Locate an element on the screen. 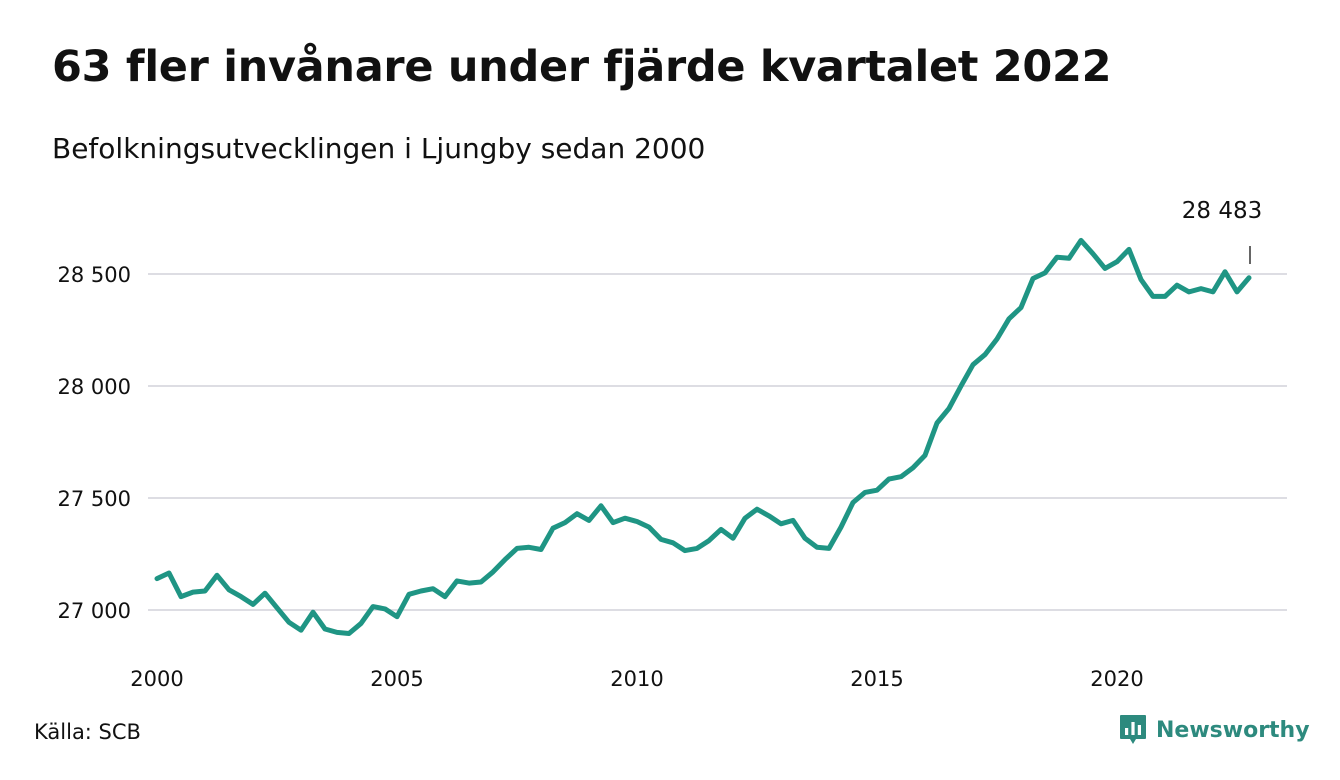 This screenshot has height=780, width=1340. y-tick-label: 27 500 is located at coordinates (94, 499).